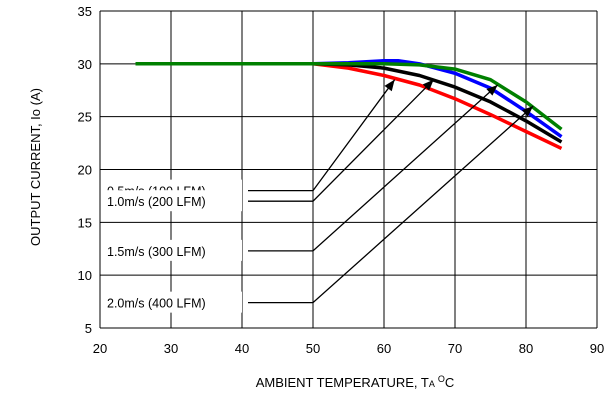  I want to click on x-tick-label: 60, so click(384, 348).